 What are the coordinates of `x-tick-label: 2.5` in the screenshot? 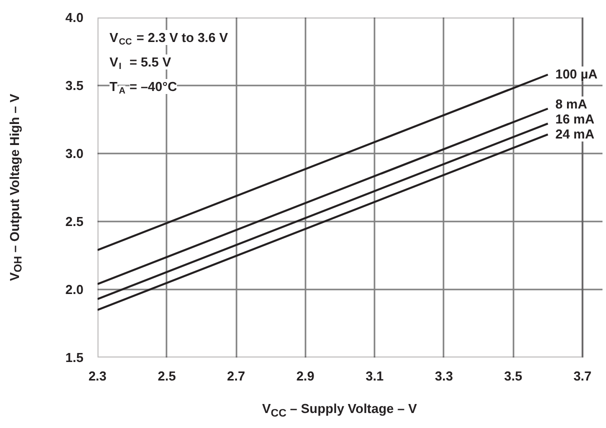 It's located at (167, 376).